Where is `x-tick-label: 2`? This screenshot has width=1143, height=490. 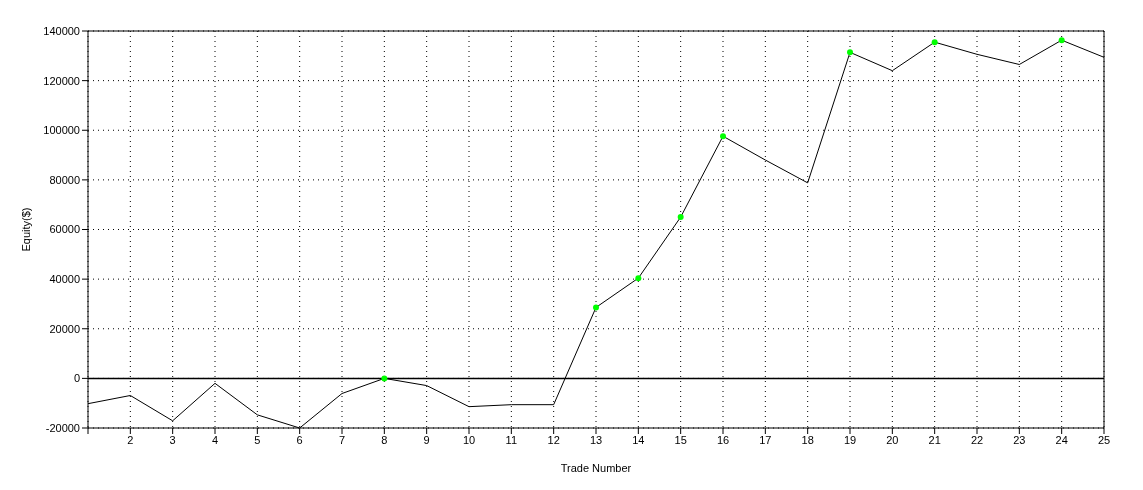
x-tick-label: 2 is located at coordinates (130, 439).